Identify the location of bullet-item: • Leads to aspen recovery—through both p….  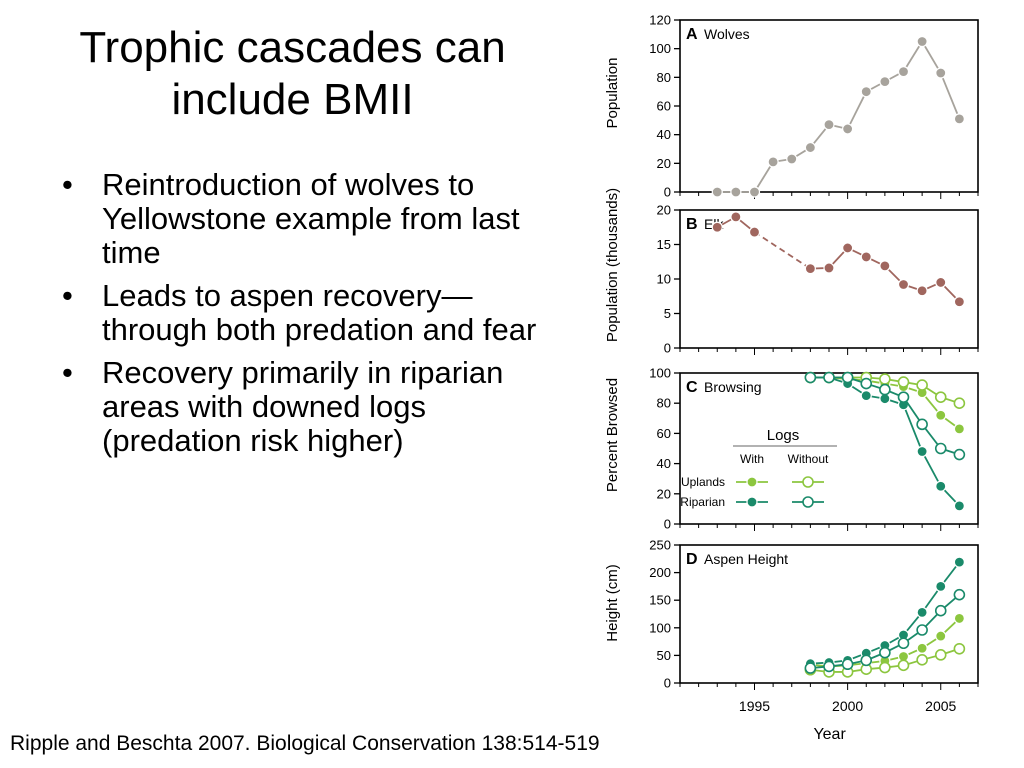
(314, 313).